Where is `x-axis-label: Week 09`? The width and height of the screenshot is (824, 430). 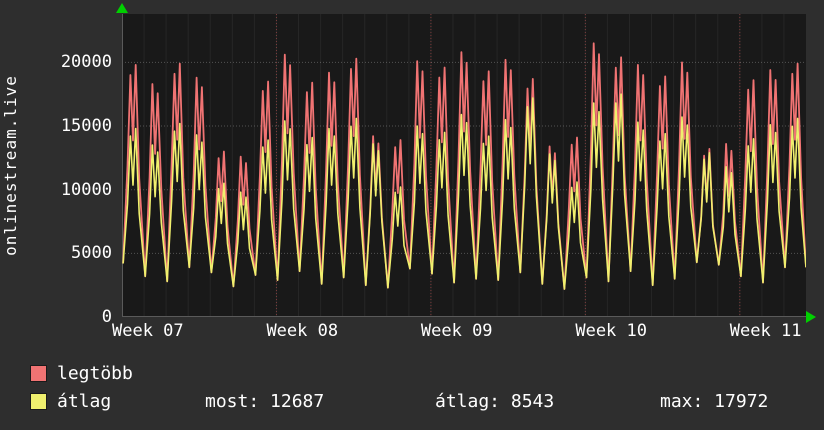
x-axis-label: Week 09 is located at coordinates (456, 331).